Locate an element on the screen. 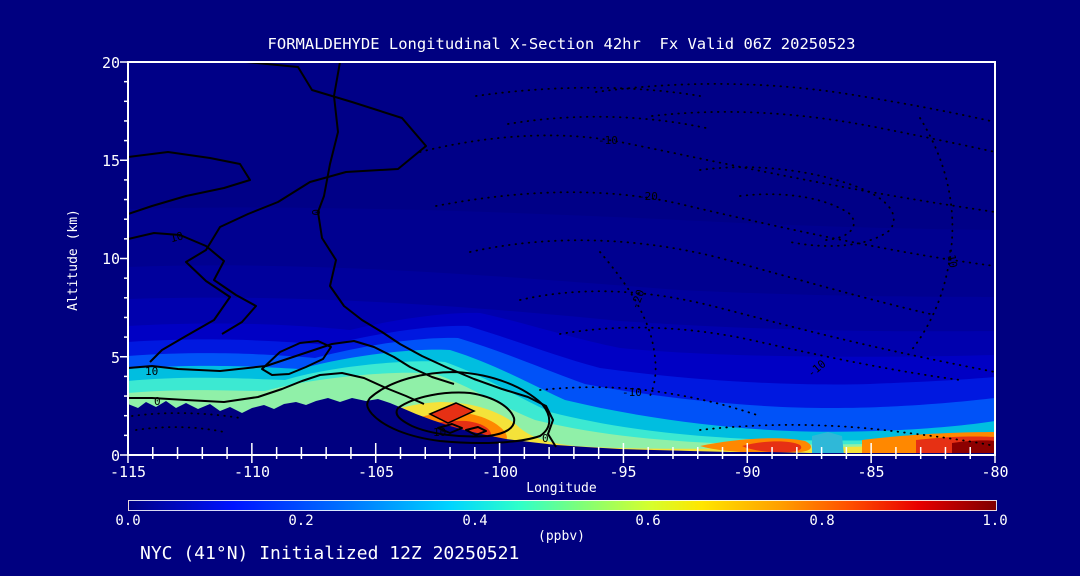 This screenshot has height=576, width=1080. x-tick-label: -80 is located at coordinates (995, 472).